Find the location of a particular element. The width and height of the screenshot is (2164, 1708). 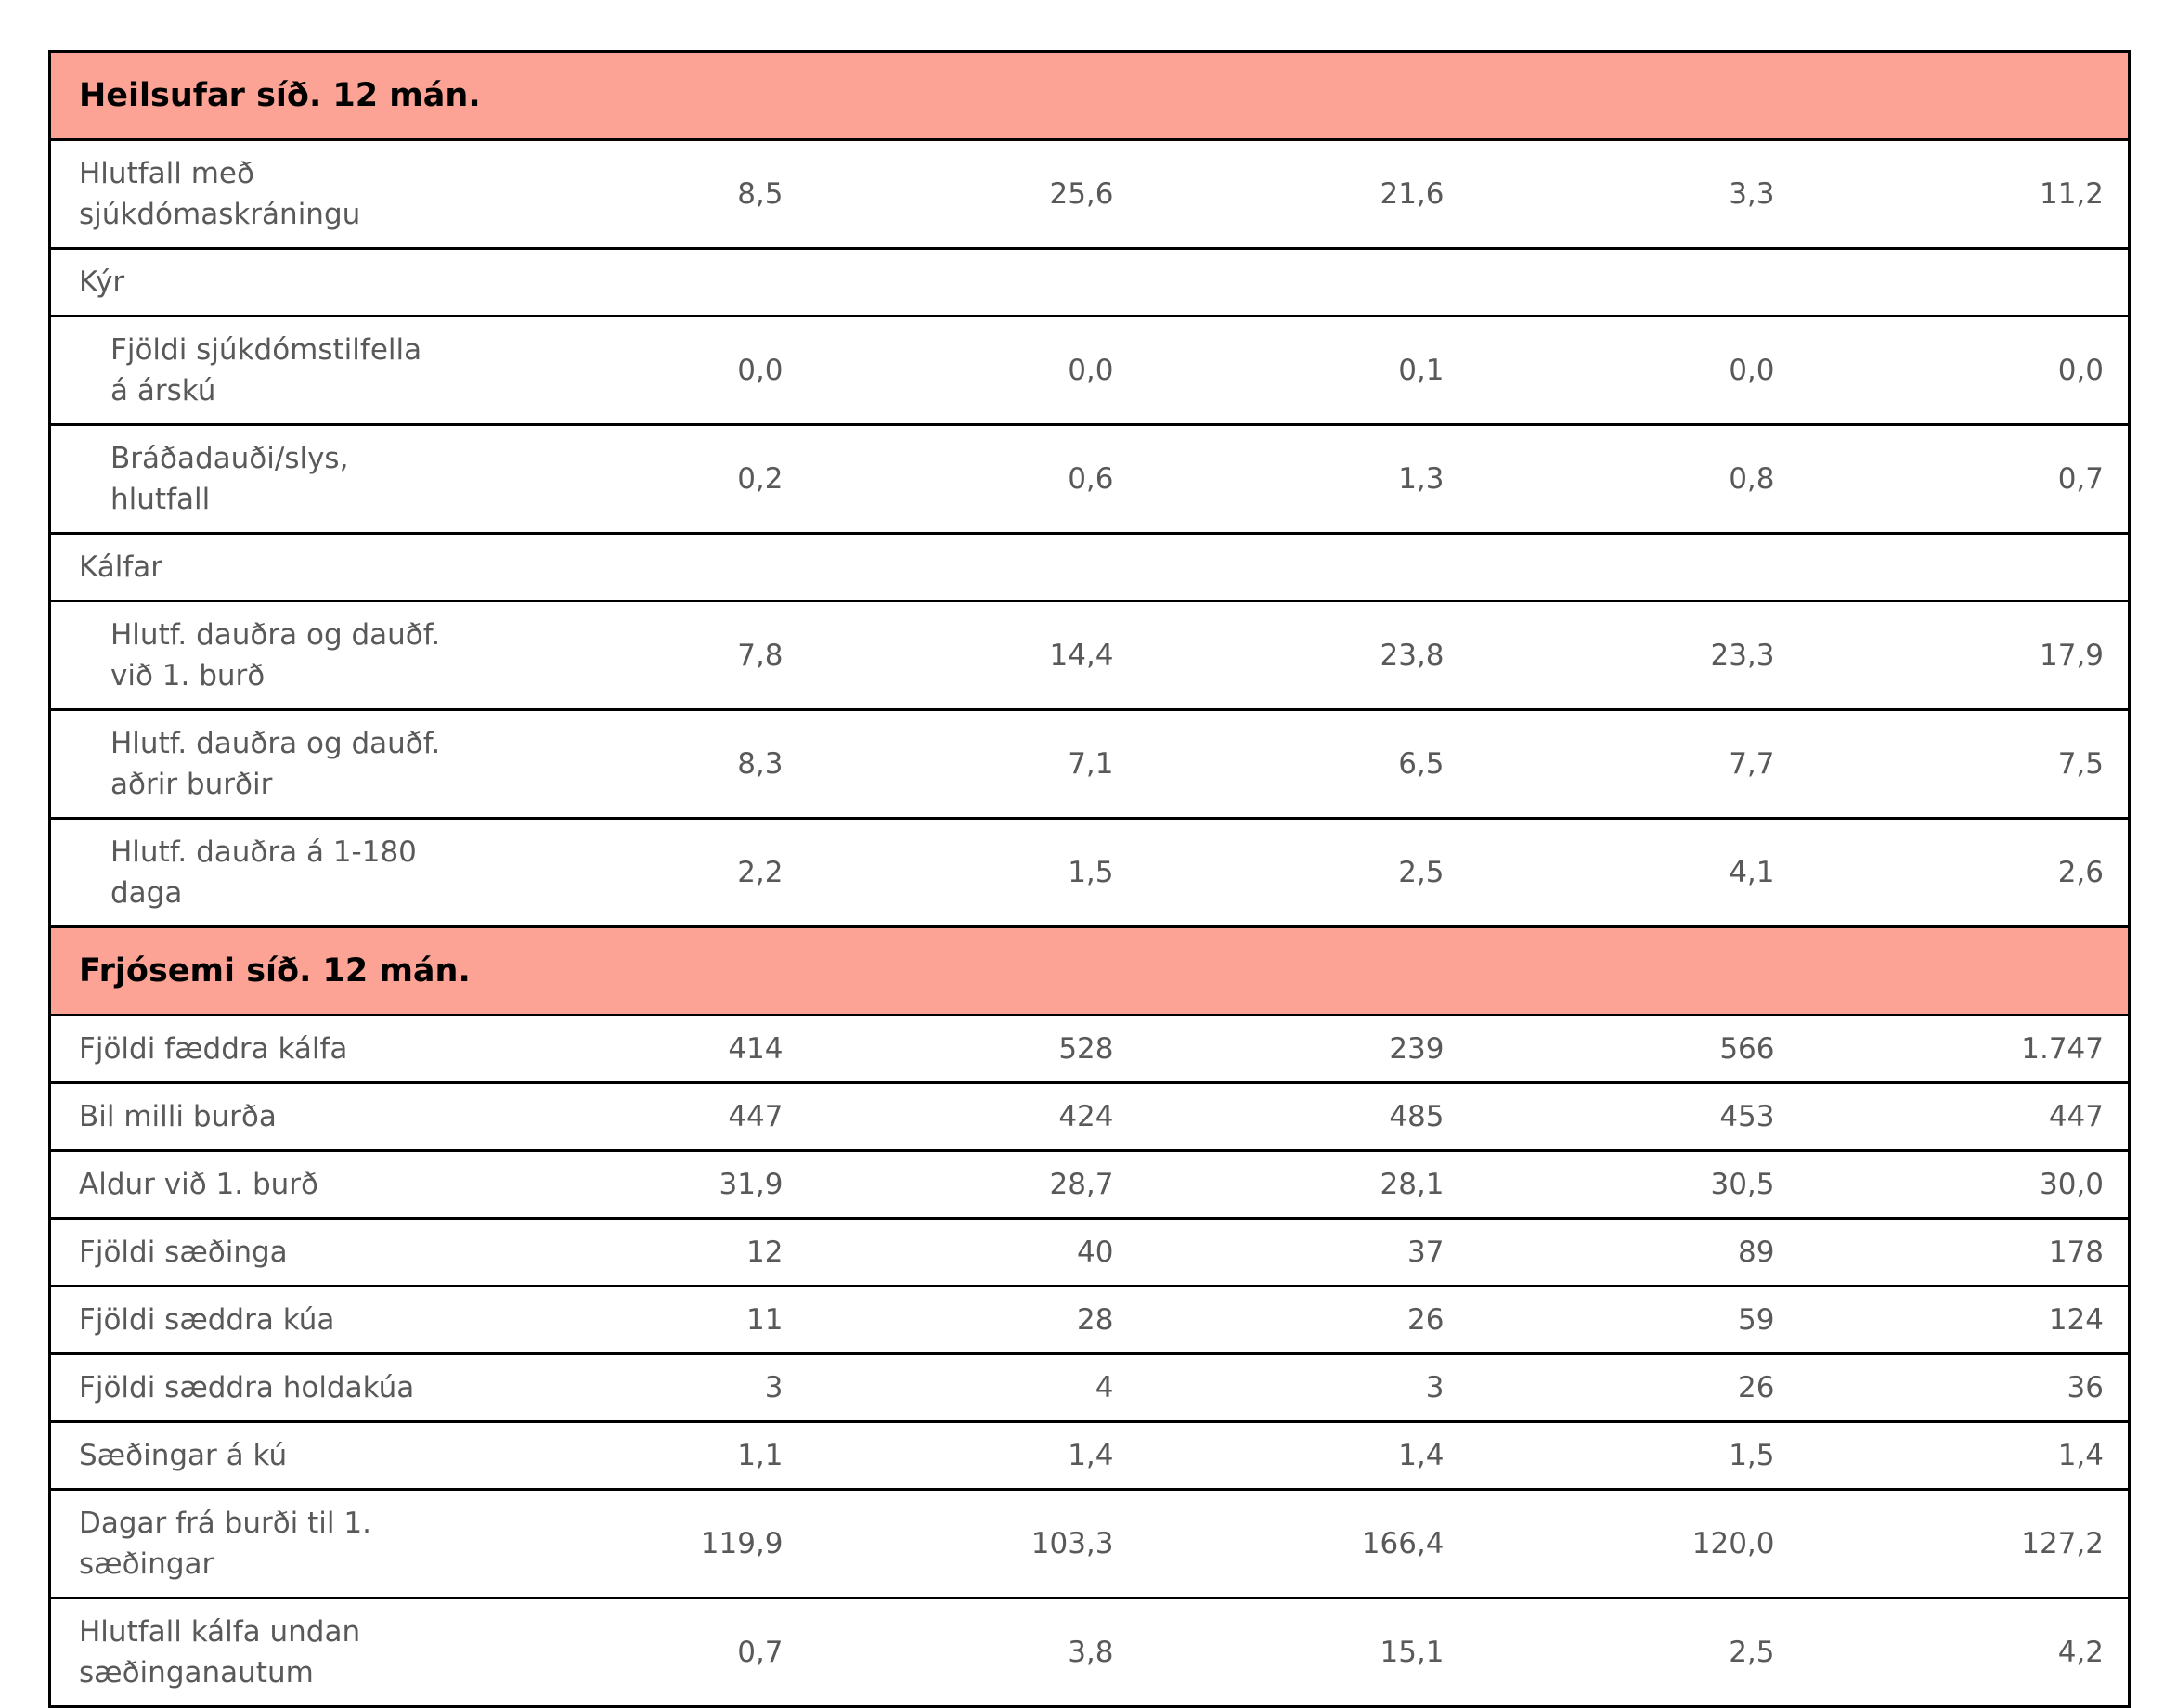

row-label: Dagar frá burði til 1. sæðingar is located at coordinates (263, 1543).